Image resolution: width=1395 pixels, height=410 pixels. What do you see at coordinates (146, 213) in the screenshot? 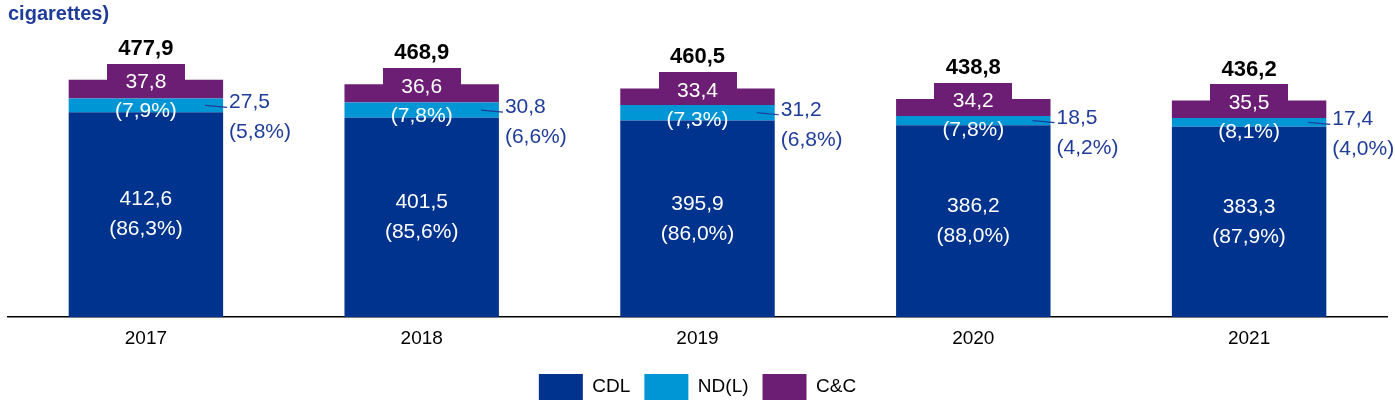
I see `data-label: 412,6 (86,3%)` at bounding box center [146, 213].